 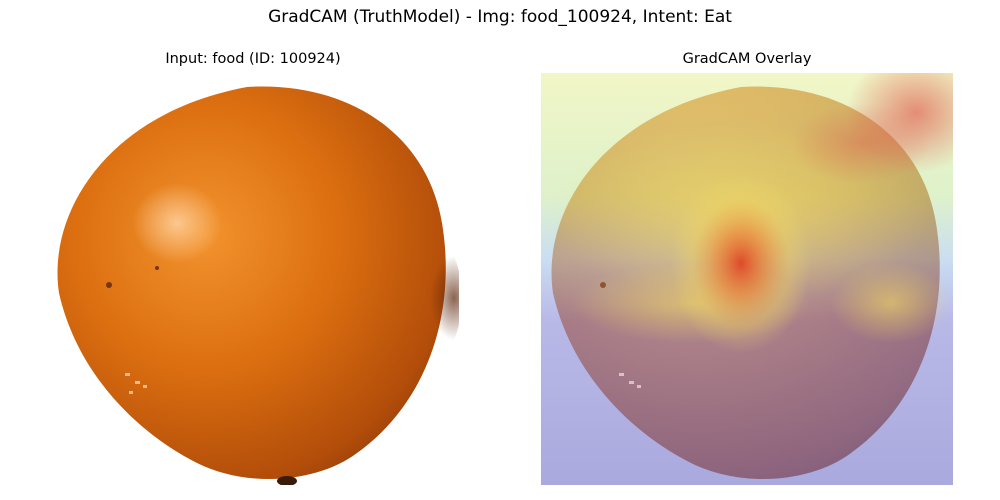 I want to click on input-panel-title: Input: food (ID: 100924), so click(x=253, y=59).